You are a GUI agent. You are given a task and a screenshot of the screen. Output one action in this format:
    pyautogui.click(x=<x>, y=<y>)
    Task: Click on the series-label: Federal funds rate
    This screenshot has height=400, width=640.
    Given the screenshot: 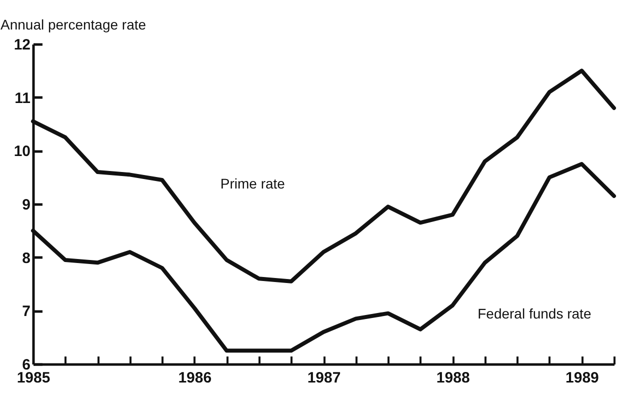 What is the action you would take?
    pyautogui.click(x=535, y=313)
    